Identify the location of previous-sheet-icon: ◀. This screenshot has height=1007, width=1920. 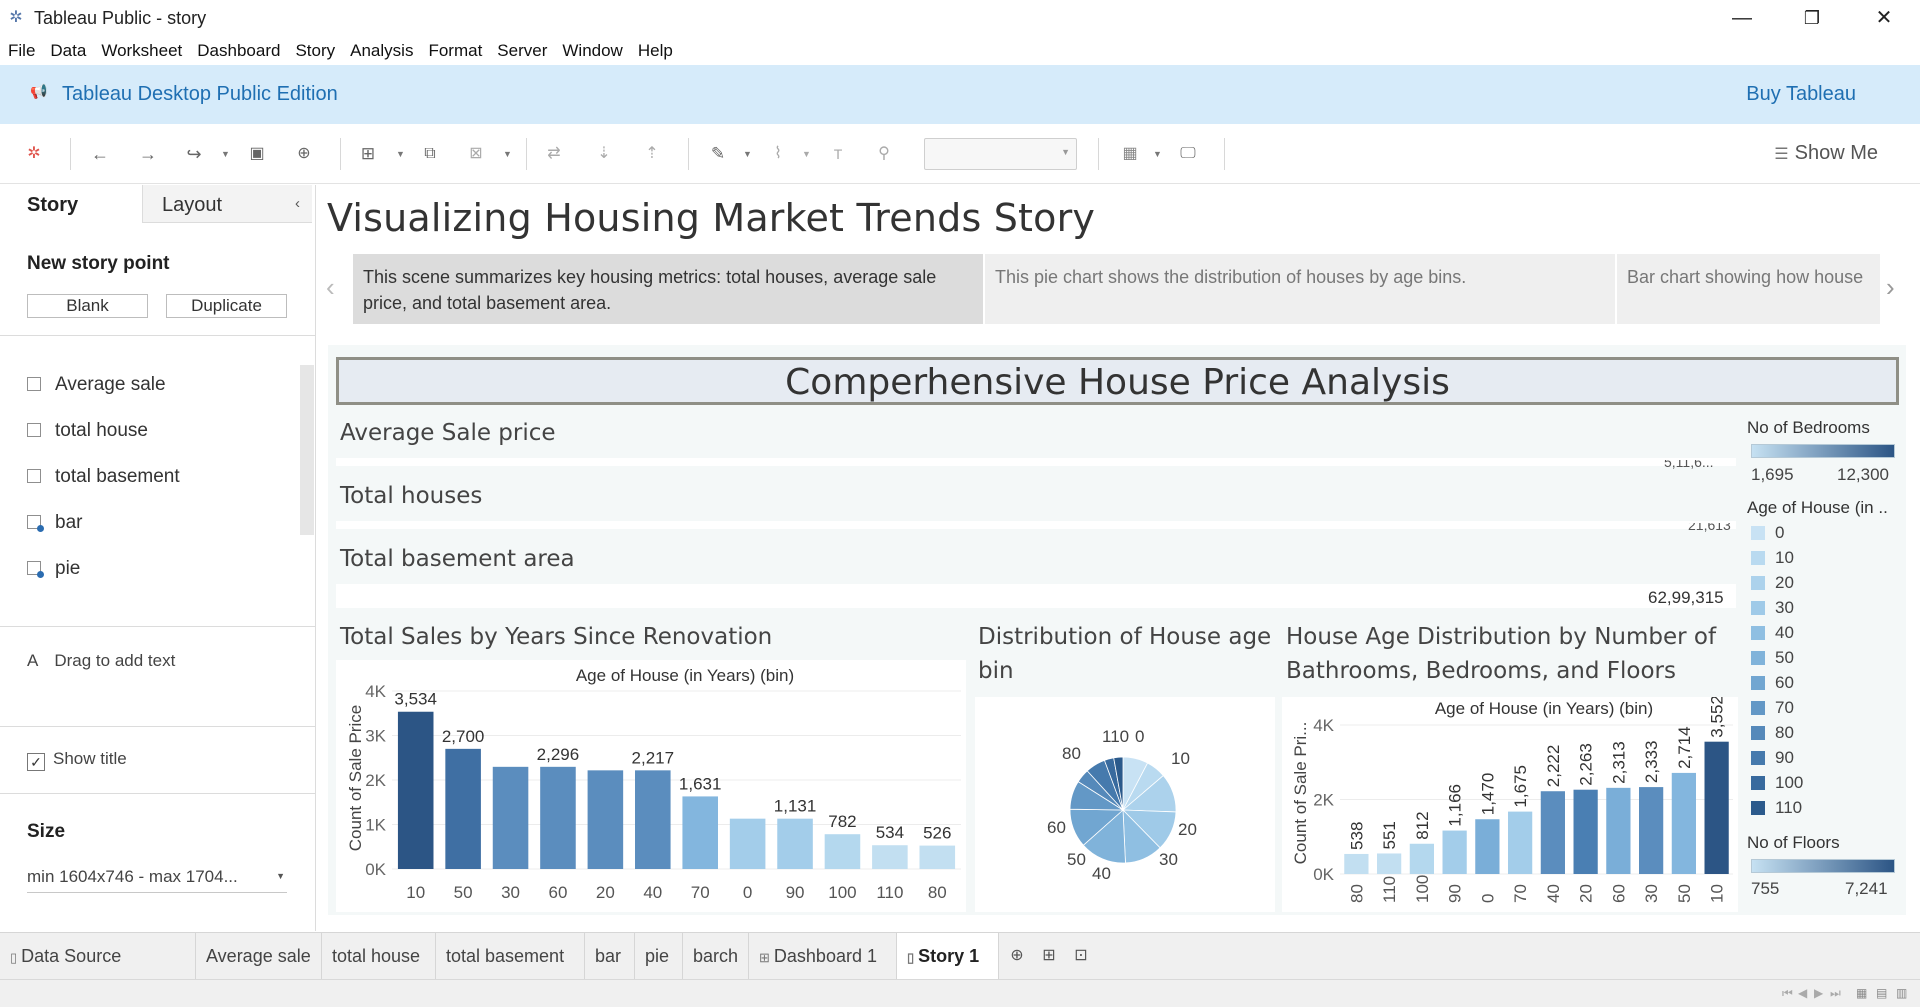
(1803, 993).